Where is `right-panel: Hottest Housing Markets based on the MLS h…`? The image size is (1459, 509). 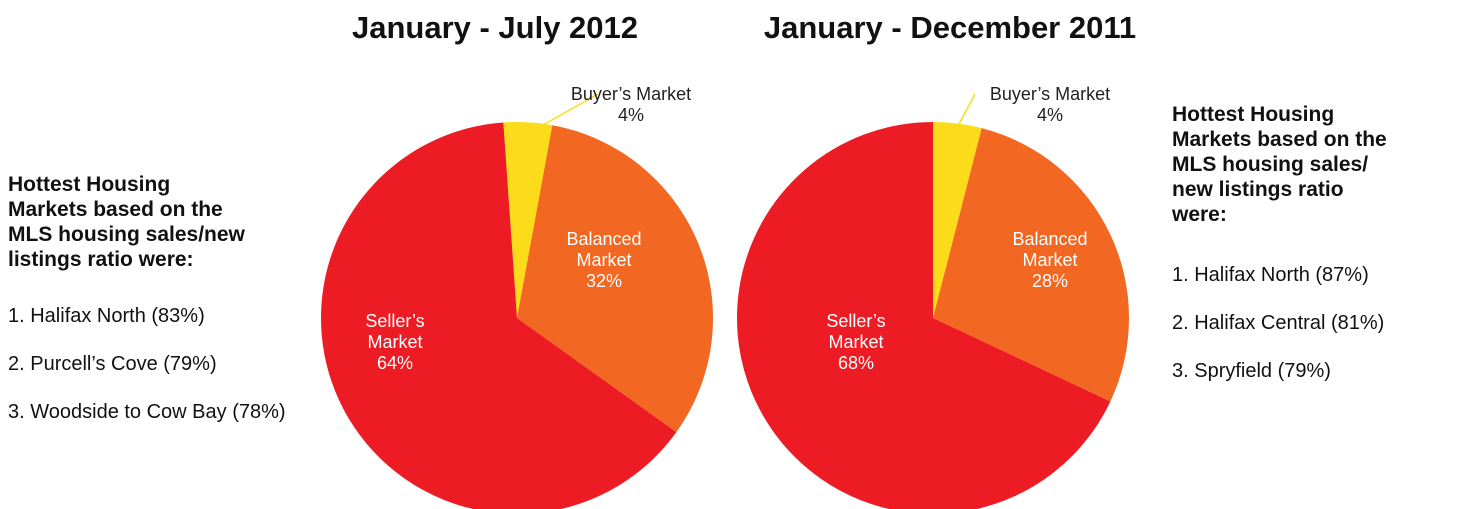
right-panel: Hottest Housing Markets based on the MLS h… is located at coordinates (1315, 244).